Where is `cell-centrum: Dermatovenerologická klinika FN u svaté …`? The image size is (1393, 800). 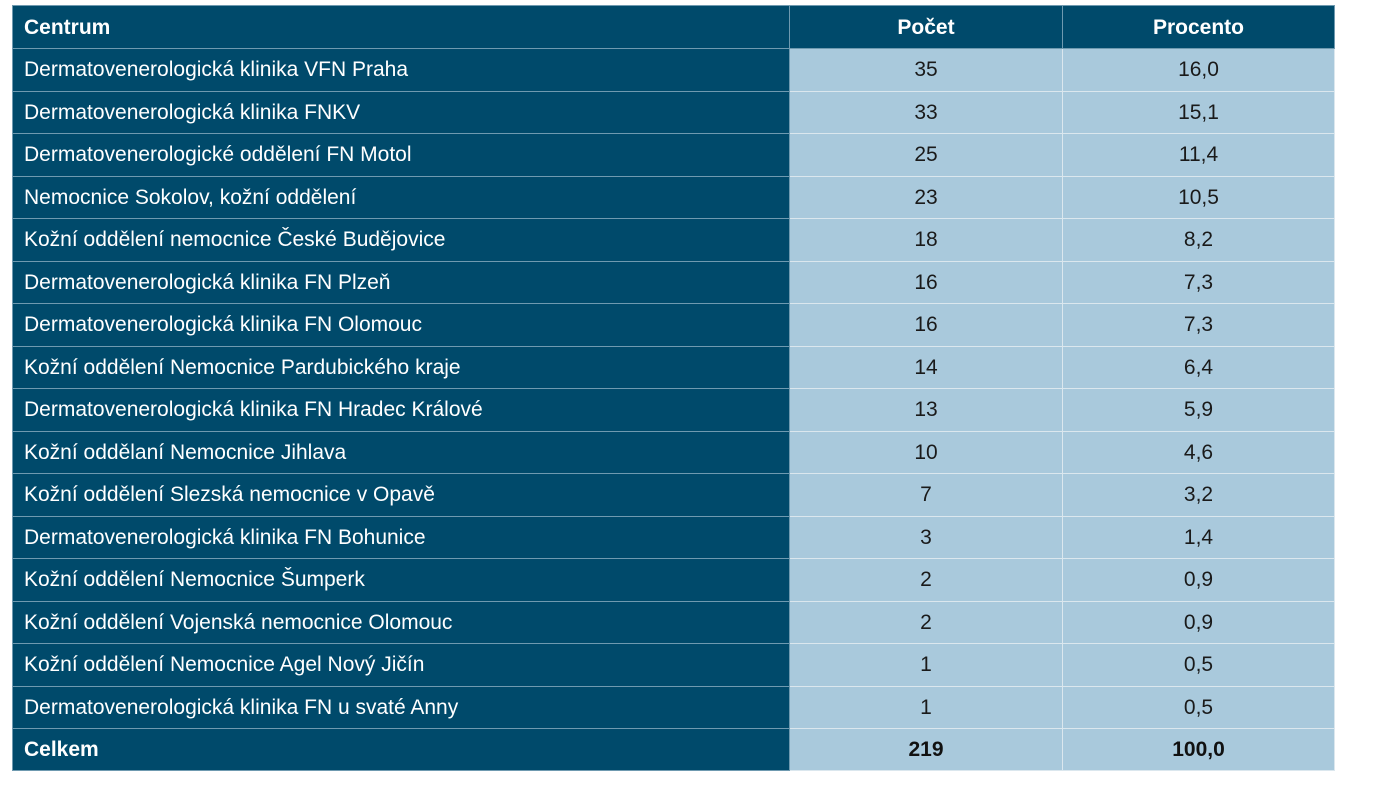
cell-centrum: Dermatovenerologická klinika FN u svaté … is located at coordinates (401, 707).